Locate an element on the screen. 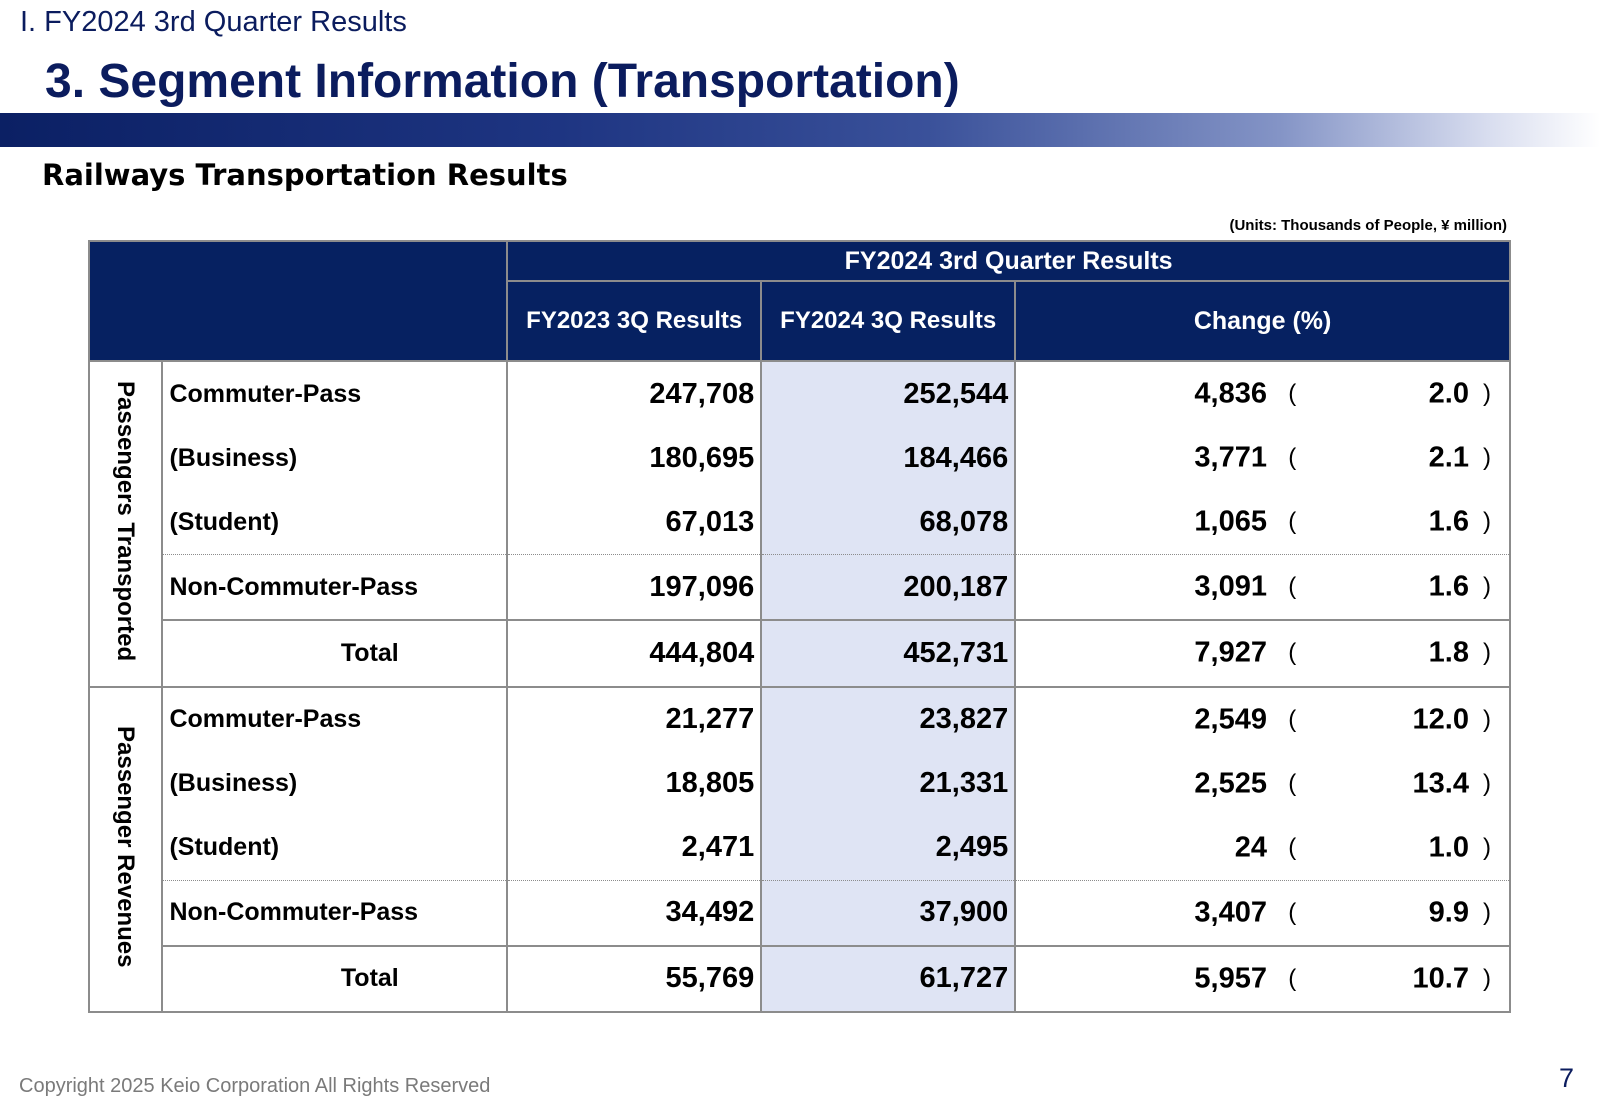 The height and width of the screenshot is (1108, 1600). change-cell: 24 (1.0) is located at coordinates (1262, 848).